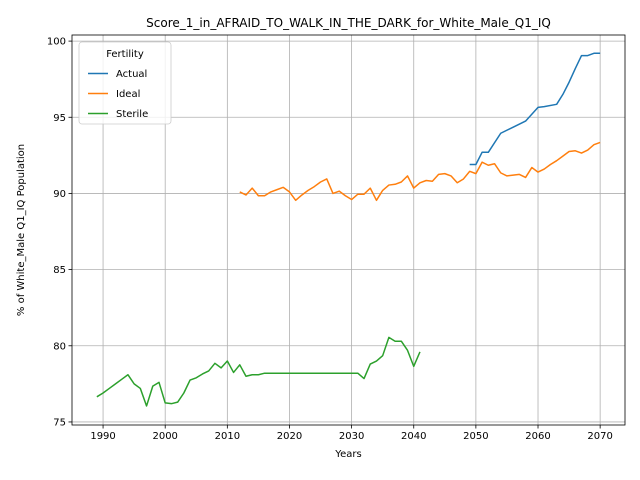  I want to click on legend-box, so click(125, 83).